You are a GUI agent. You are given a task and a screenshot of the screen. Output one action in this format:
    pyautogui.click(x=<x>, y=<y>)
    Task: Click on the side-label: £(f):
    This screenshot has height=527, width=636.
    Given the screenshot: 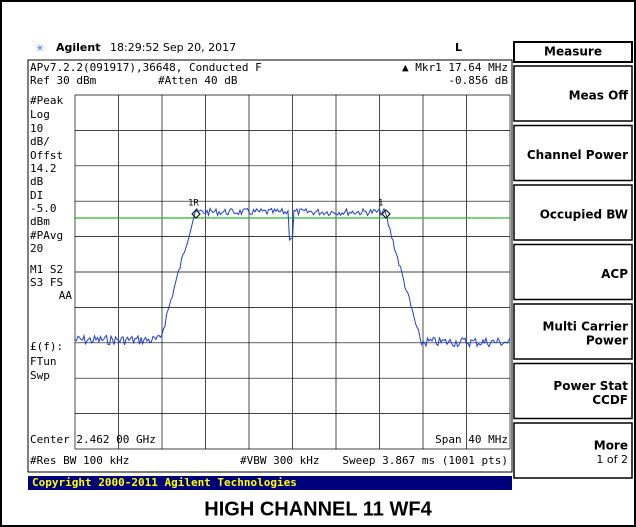 What is the action you would take?
    pyautogui.click(x=46, y=346)
    